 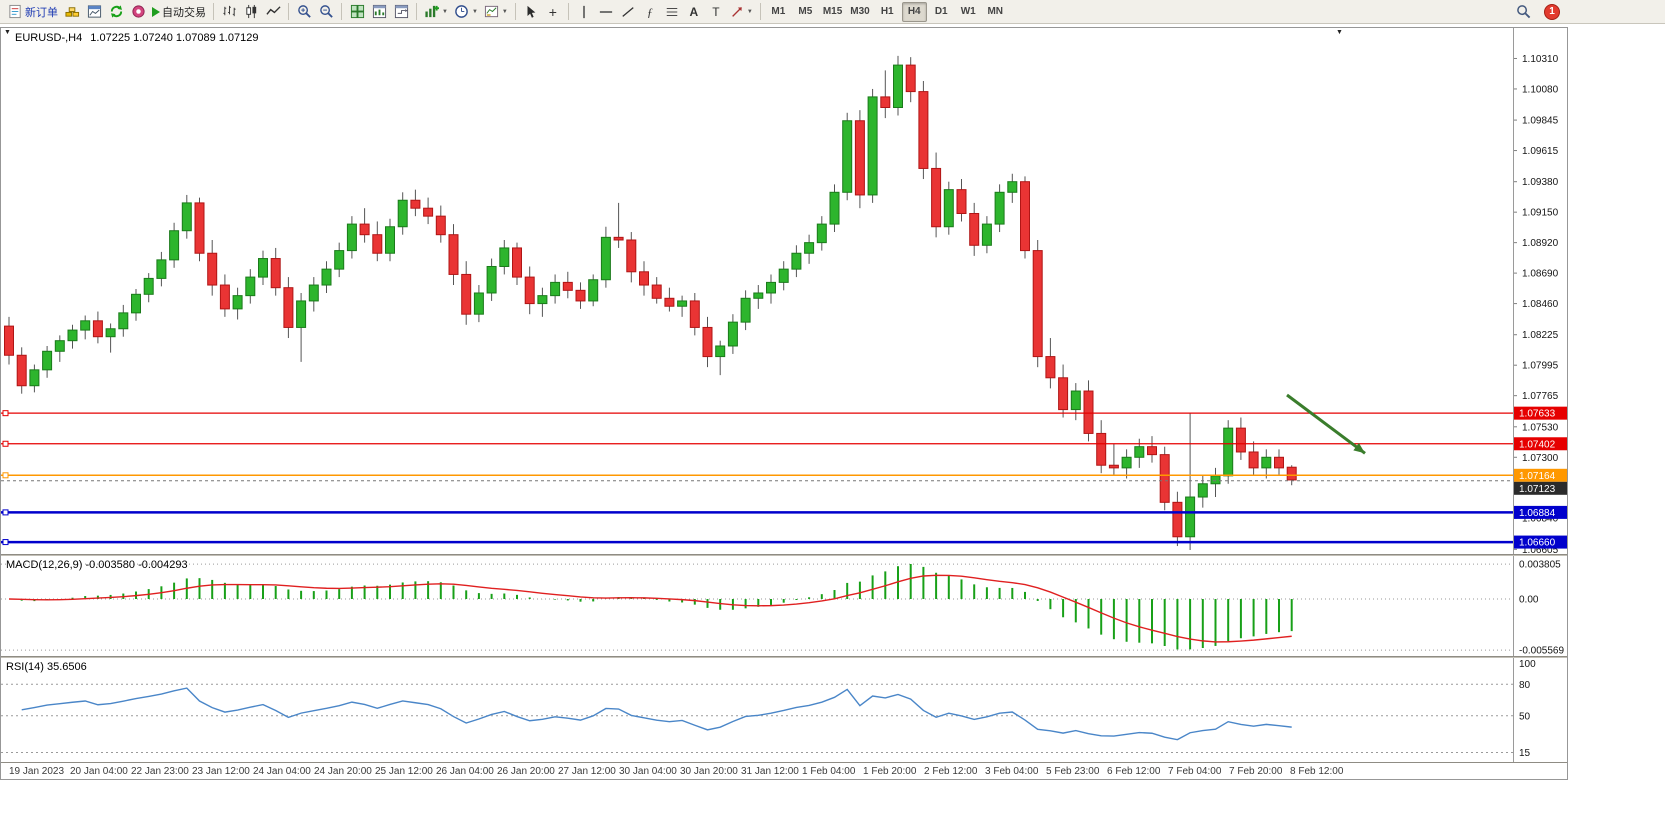 I want to click on svg-text: 1.06840, so click(x=1540, y=519).